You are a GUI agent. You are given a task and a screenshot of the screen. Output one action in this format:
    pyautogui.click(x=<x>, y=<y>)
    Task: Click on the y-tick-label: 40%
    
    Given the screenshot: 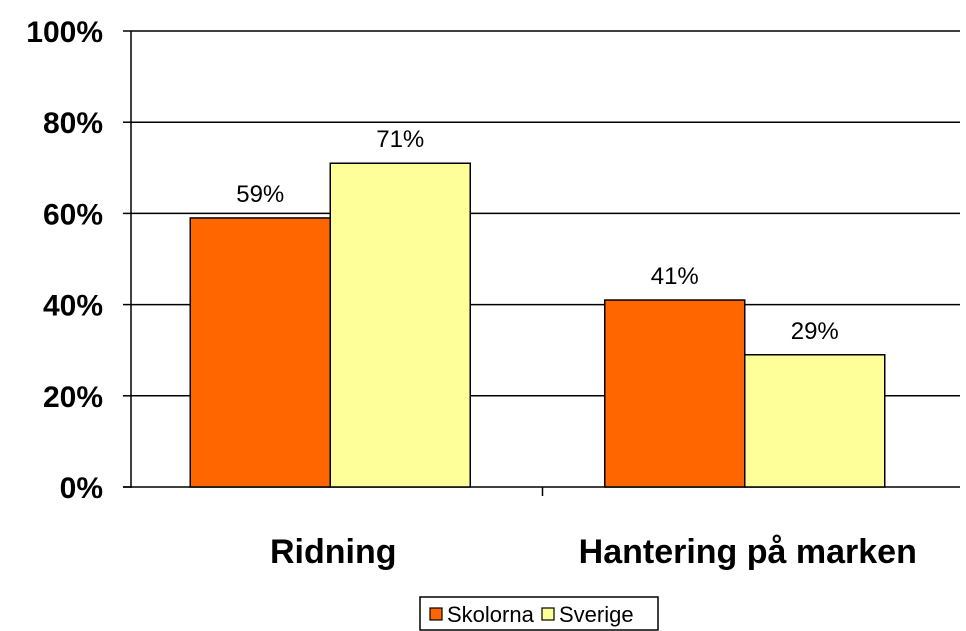 What is the action you would take?
    pyautogui.click(x=73, y=306)
    